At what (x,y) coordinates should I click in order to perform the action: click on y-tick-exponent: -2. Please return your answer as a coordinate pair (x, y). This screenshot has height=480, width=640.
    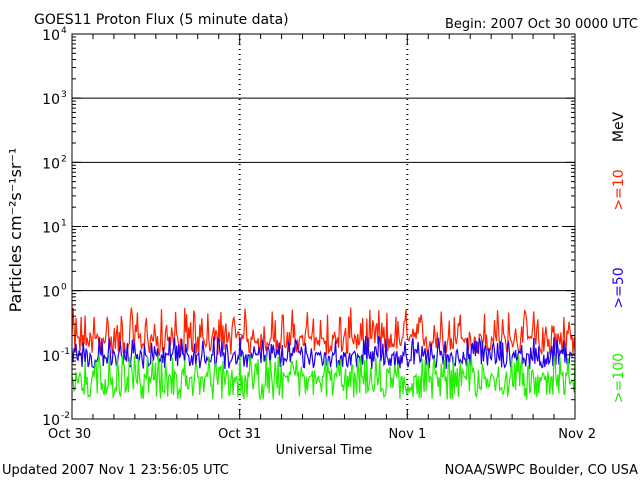
    Looking at the image, I should click on (65, 416).